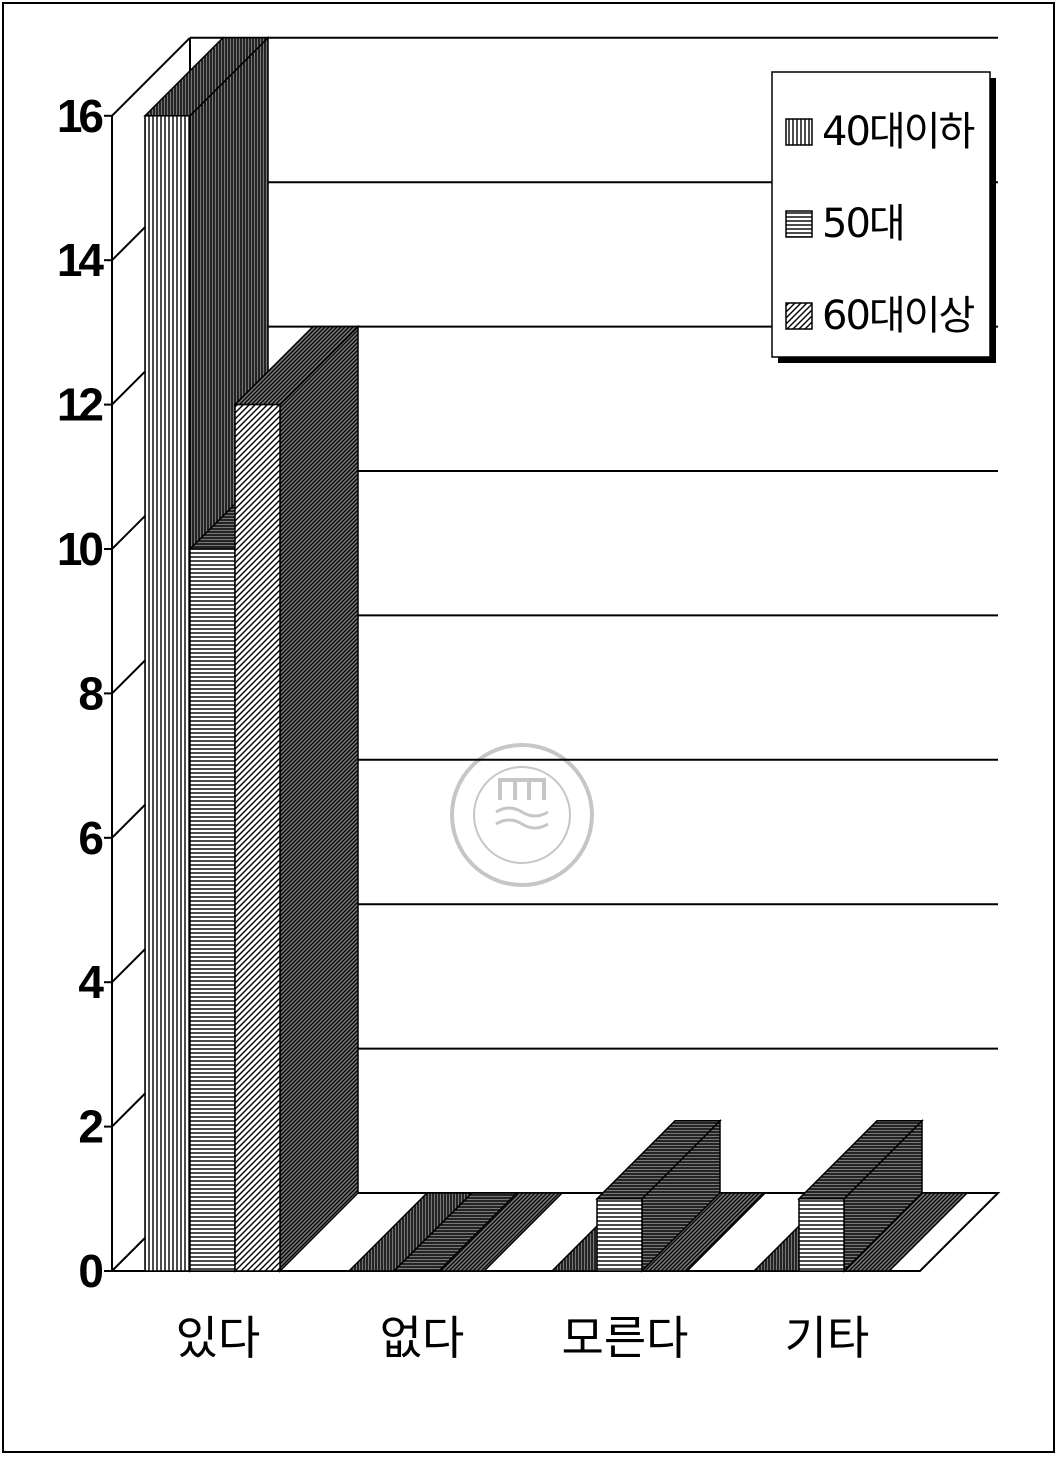 The image size is (1059, 1457). What do you see at coordinates (81, 260) in the screenshot?
I see `y-tick-label: 14` at bounding box center [81, 260].